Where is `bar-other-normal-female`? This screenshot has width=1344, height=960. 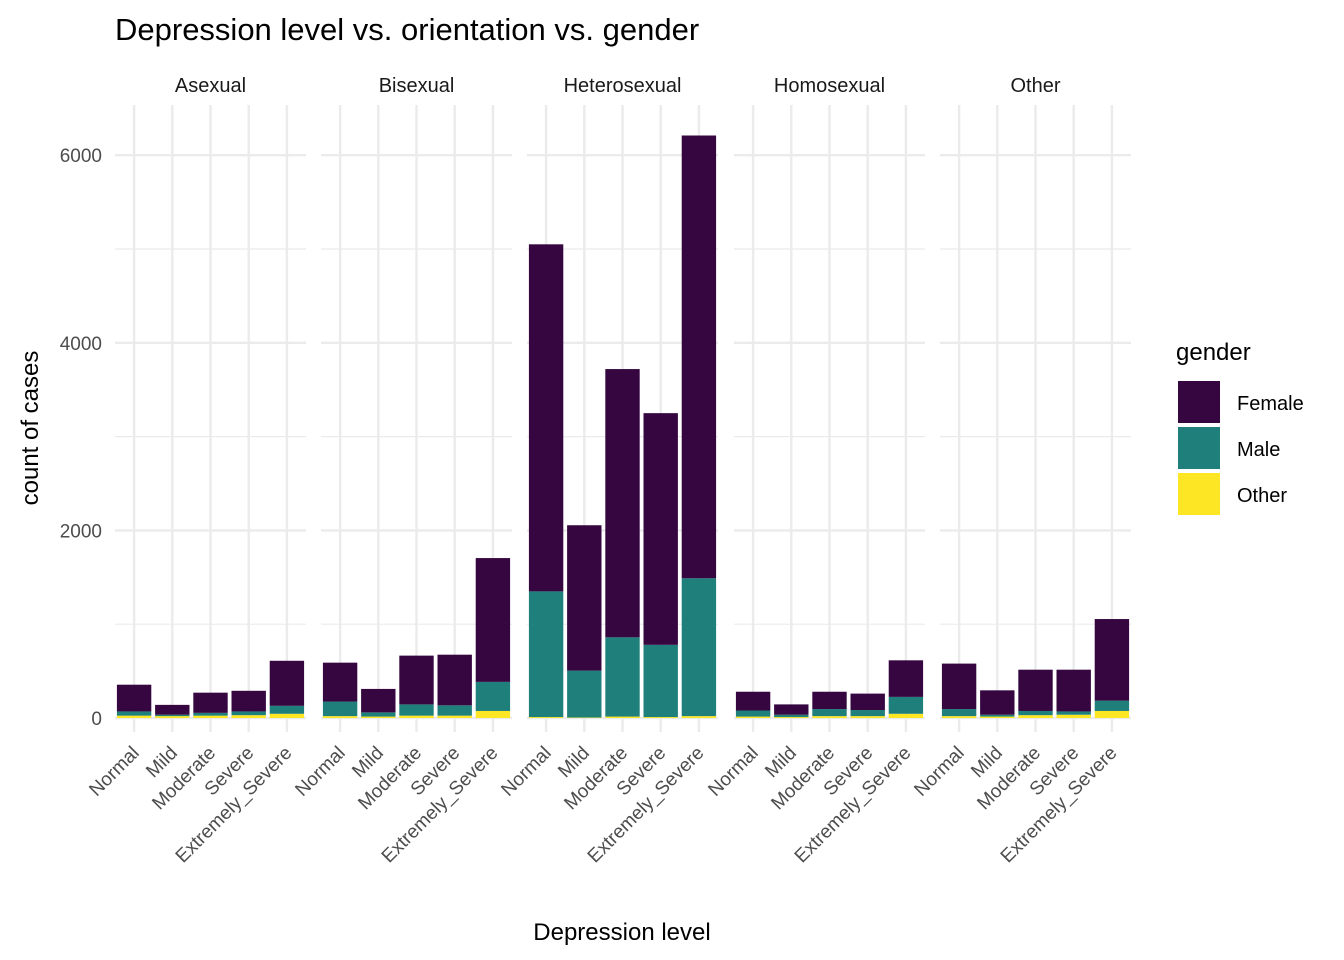 bar-other-normal-female is located at coordinates (959, 686).